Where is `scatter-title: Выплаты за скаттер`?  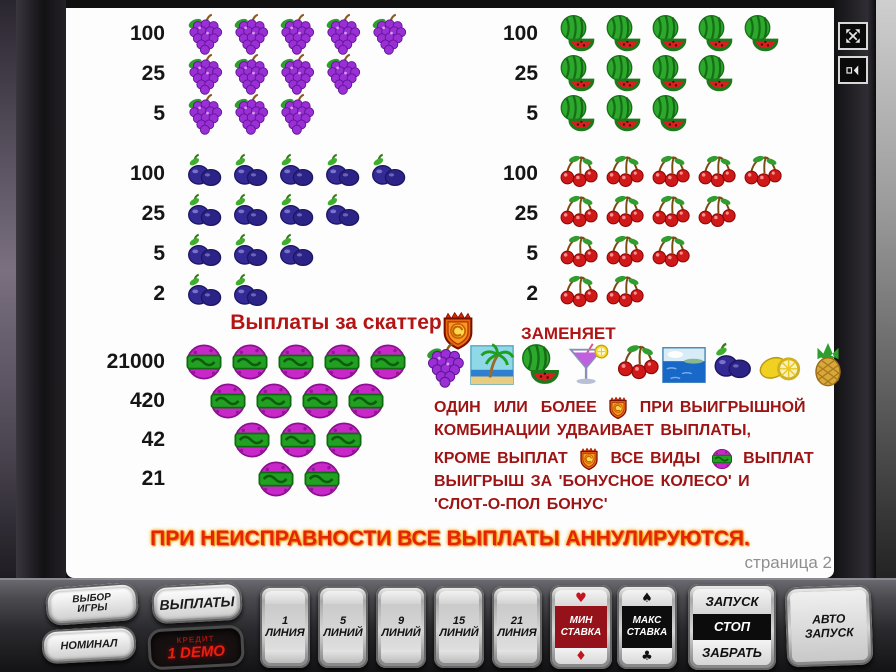
scatter-title: Выплаты за скаттер is located at coordinates (336, 322).